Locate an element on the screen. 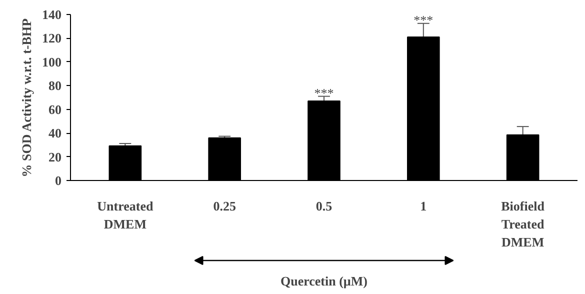  y-tick-label: 140 is located at coordinates (52, 14).